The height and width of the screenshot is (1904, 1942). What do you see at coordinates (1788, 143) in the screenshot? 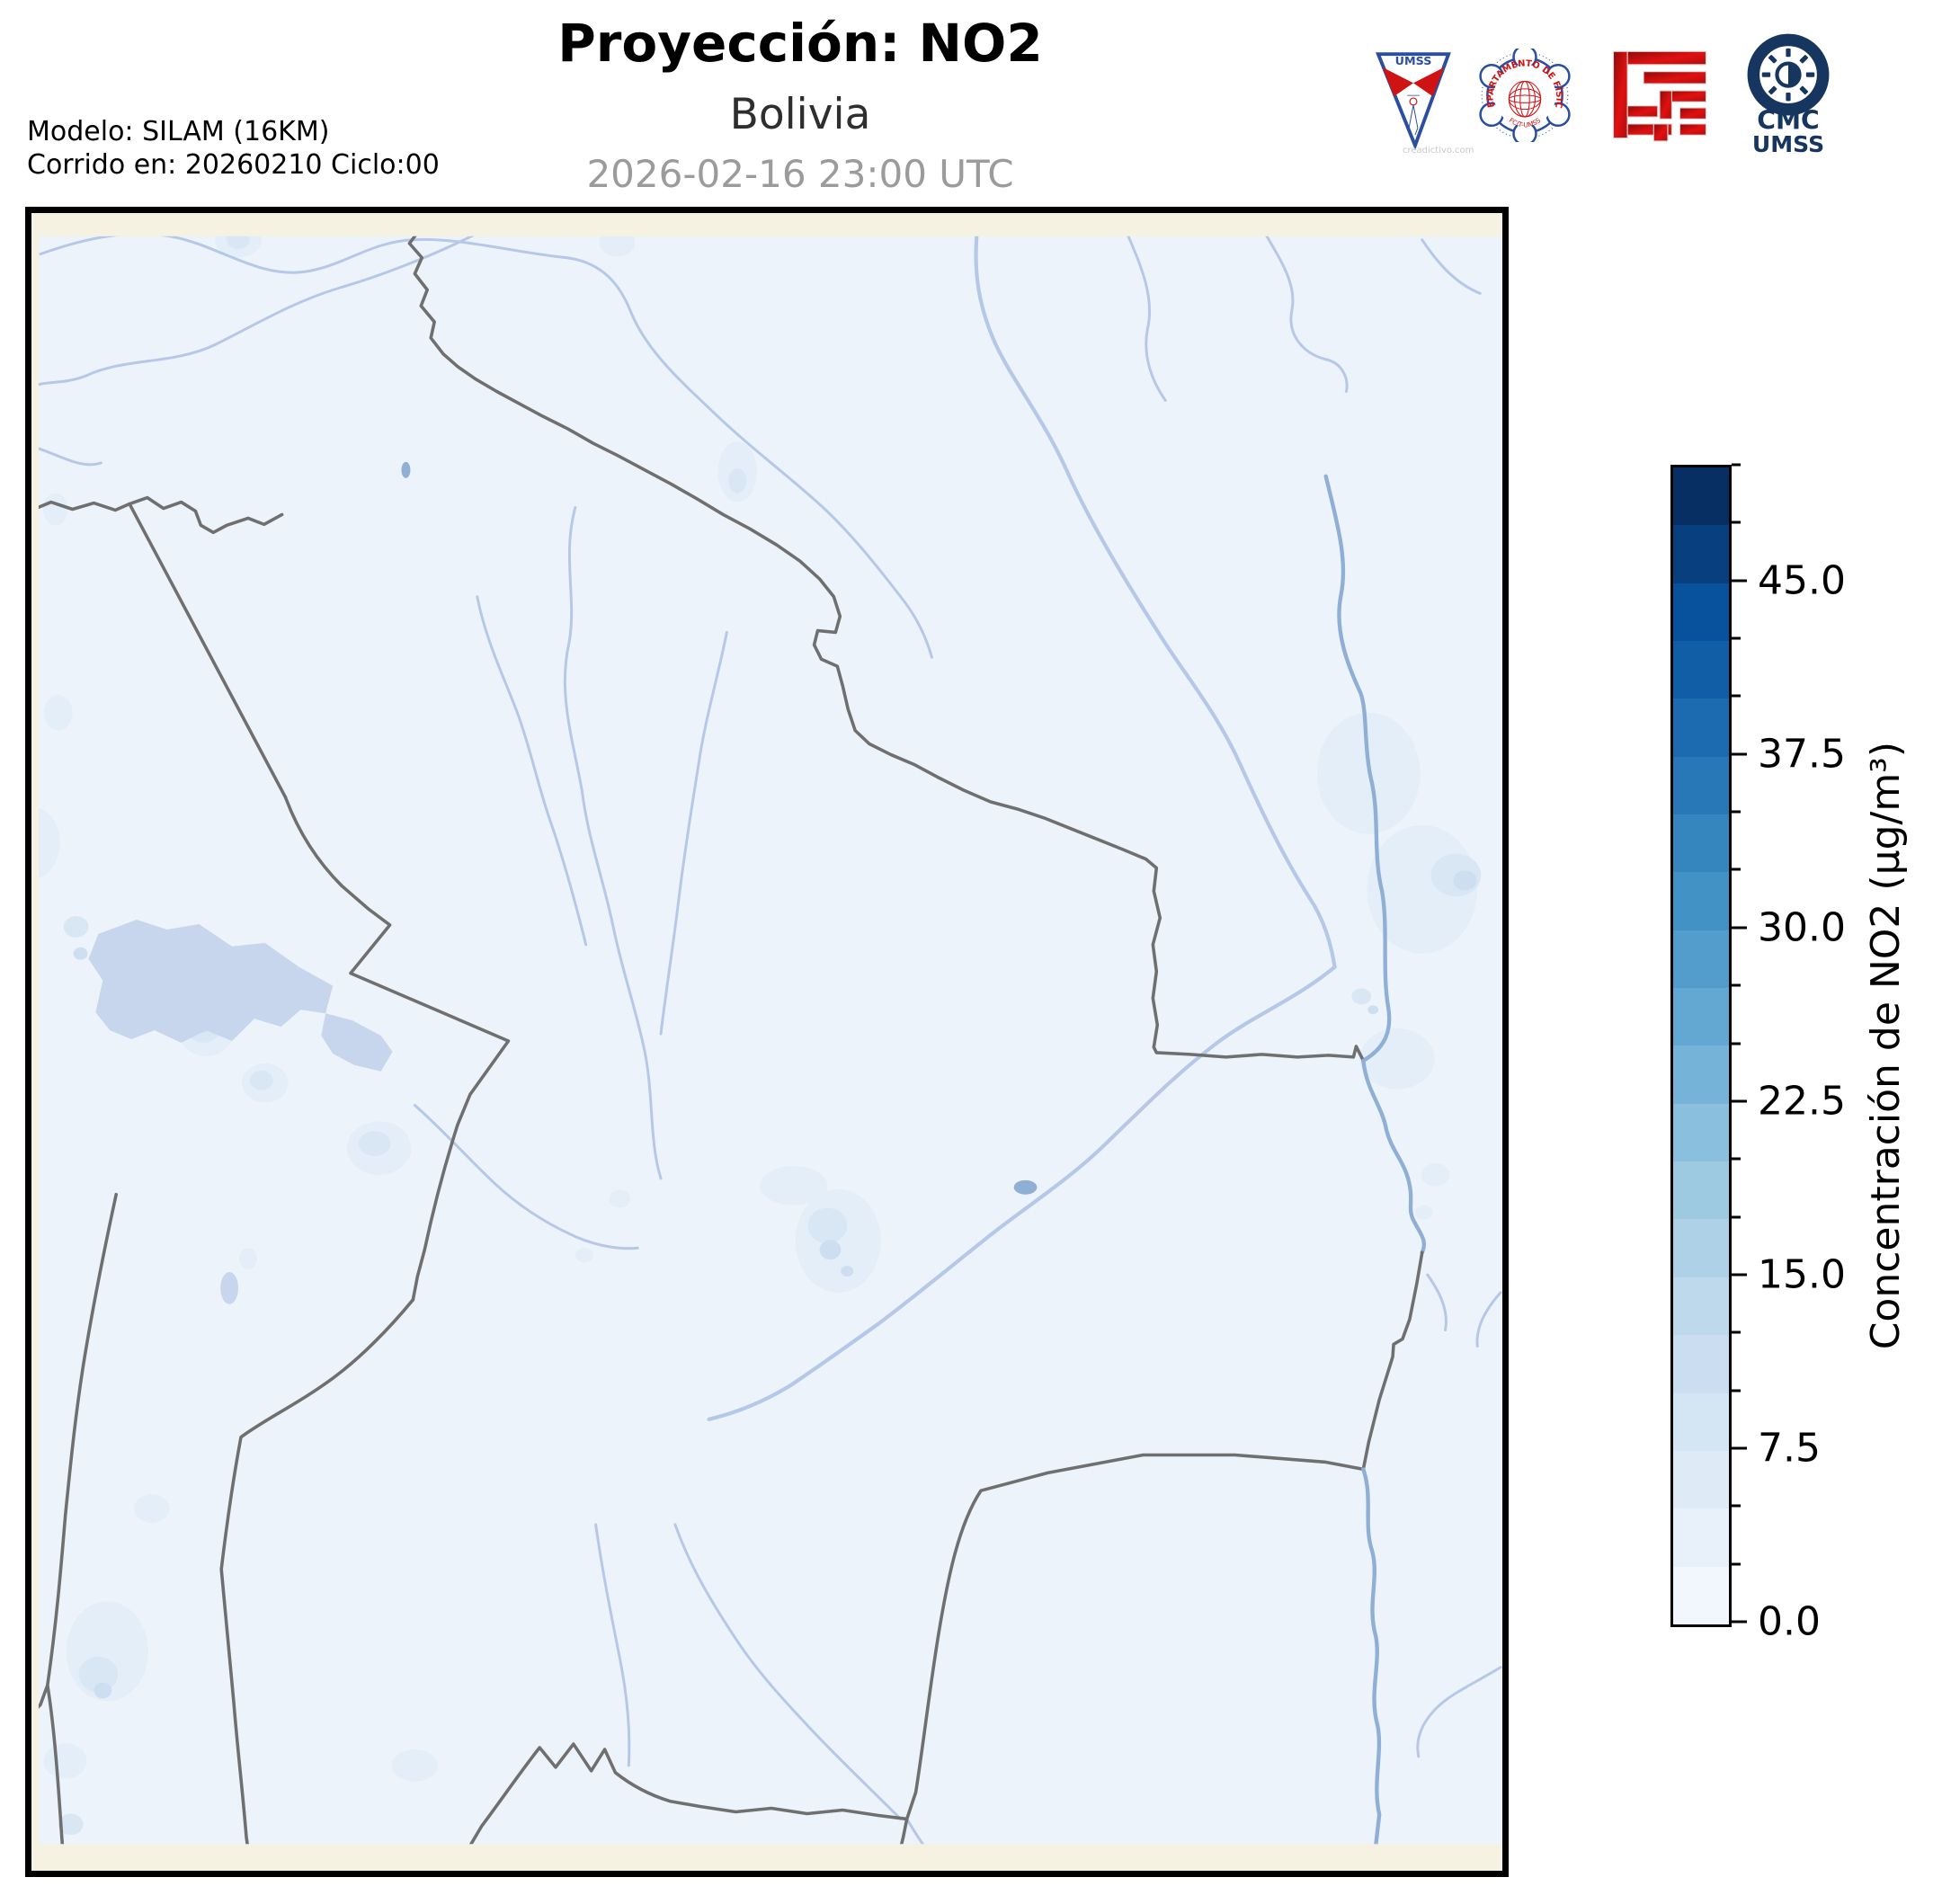
I see `cmc-umss-label: UMSS` at bounding box center [1788, 143].